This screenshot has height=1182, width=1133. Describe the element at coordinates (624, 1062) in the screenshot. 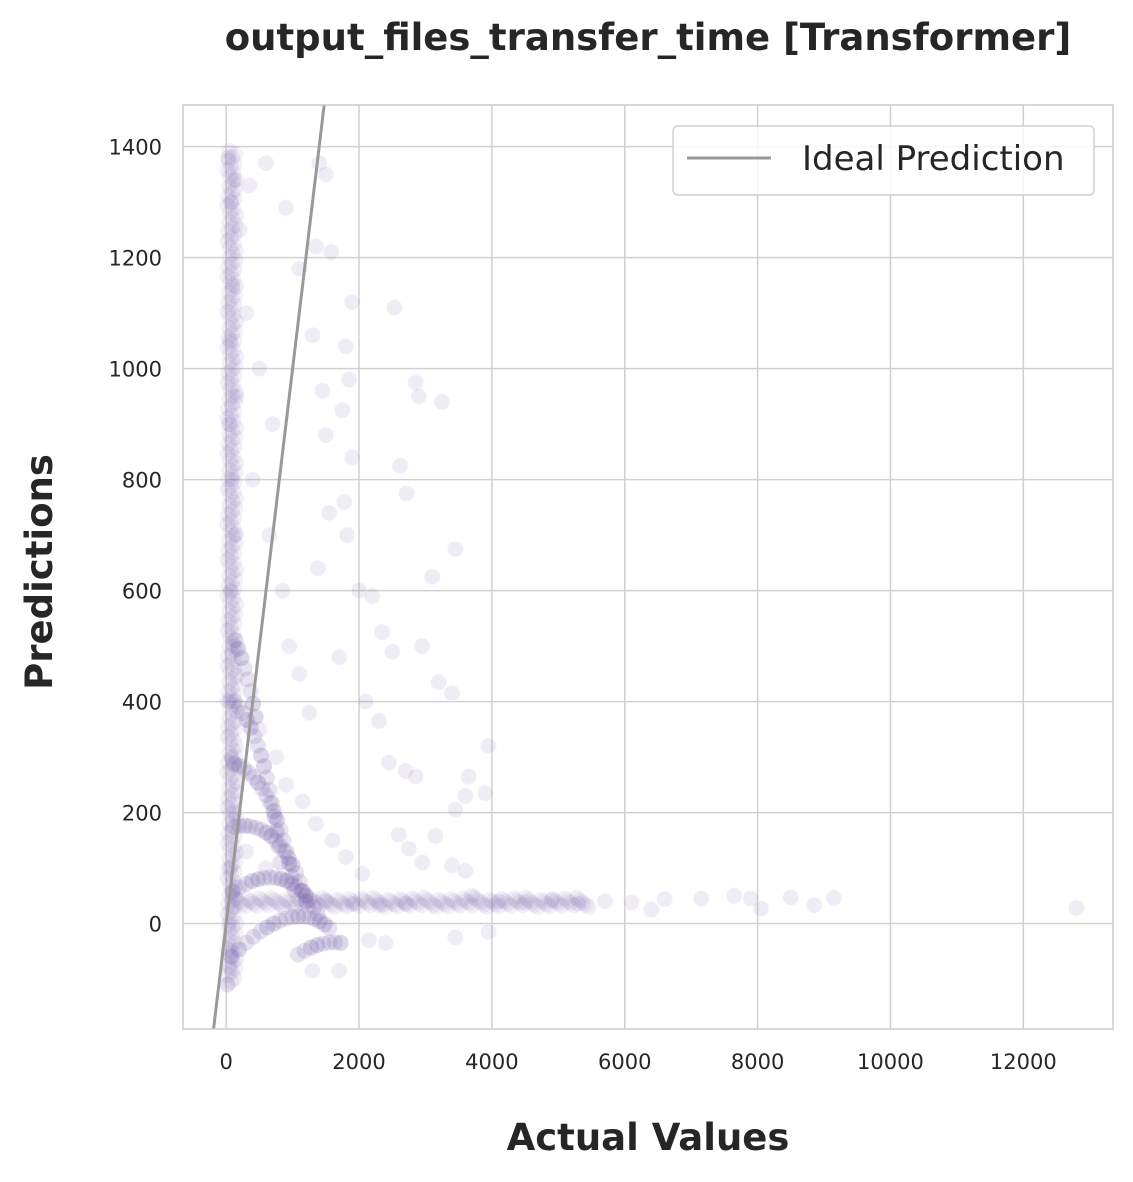

I see `x-tick-label: 6000` at that location.